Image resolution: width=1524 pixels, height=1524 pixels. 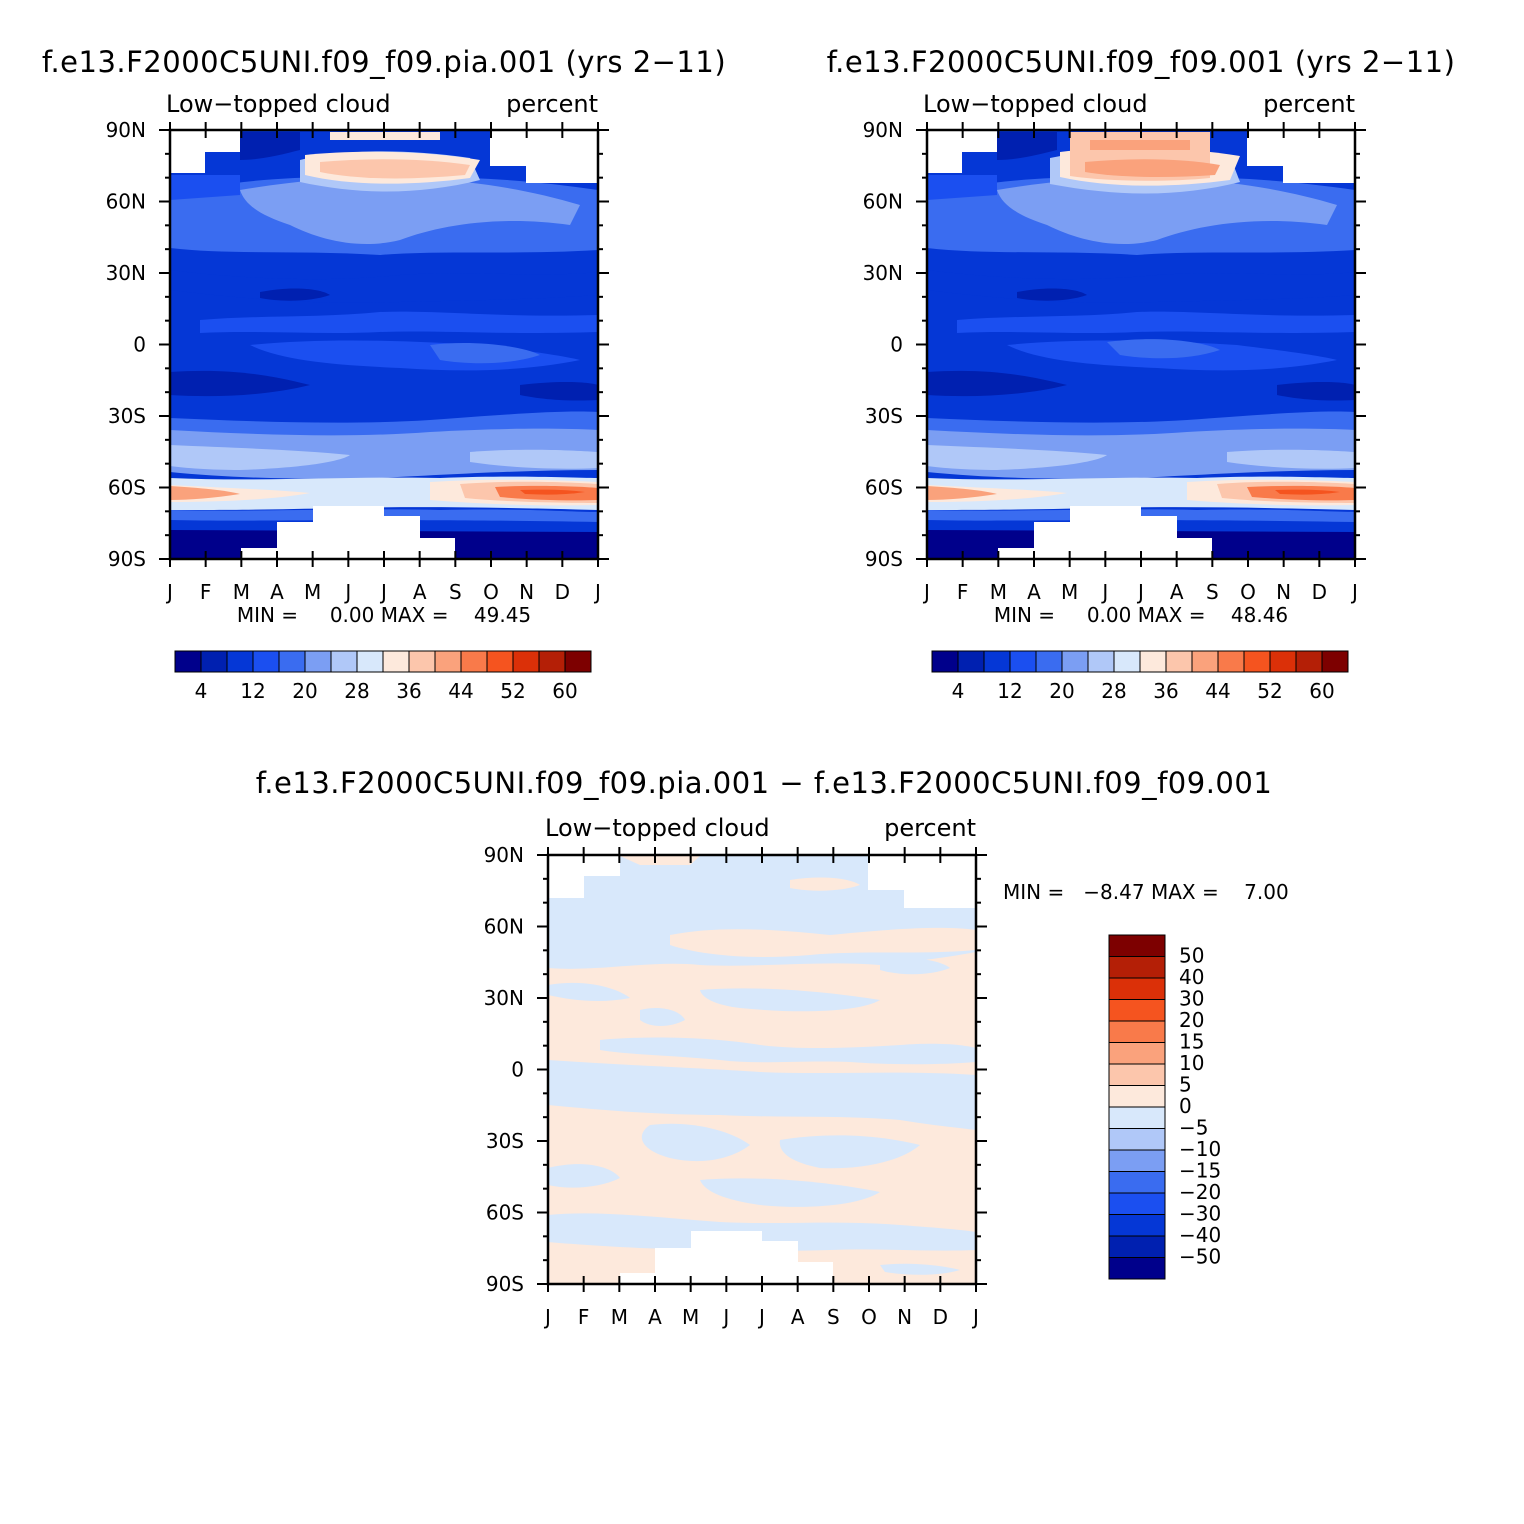 What do you see at coordinates (564, 691) in the screenshot?
I see `colorbar-label: 60` at bounding box center [564, 691].